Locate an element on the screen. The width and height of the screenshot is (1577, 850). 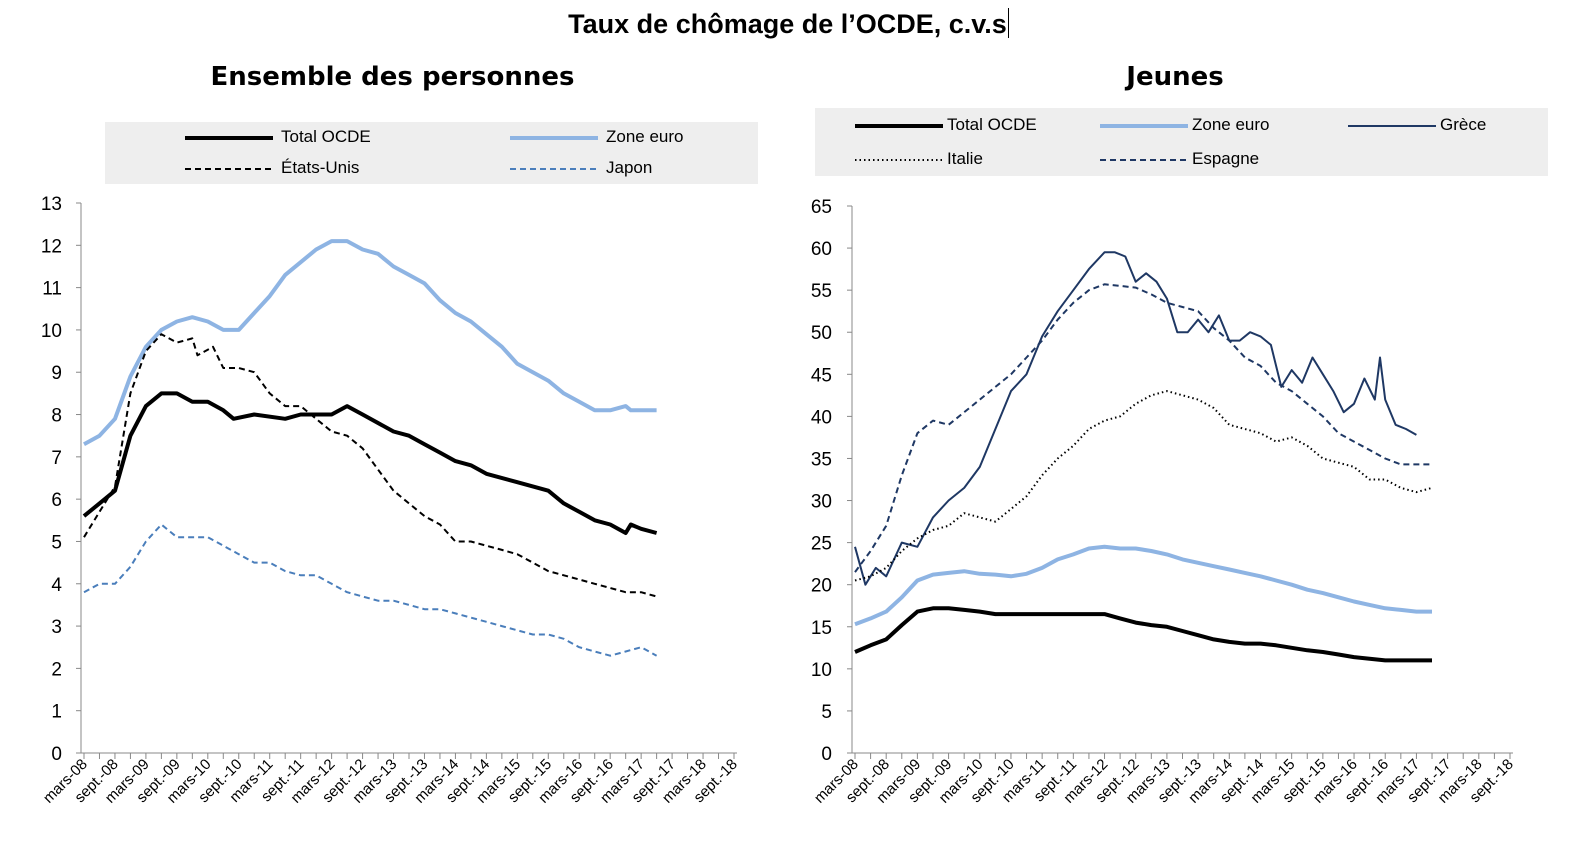
y-tick-label: 6 is located at coordinates (56, 500).